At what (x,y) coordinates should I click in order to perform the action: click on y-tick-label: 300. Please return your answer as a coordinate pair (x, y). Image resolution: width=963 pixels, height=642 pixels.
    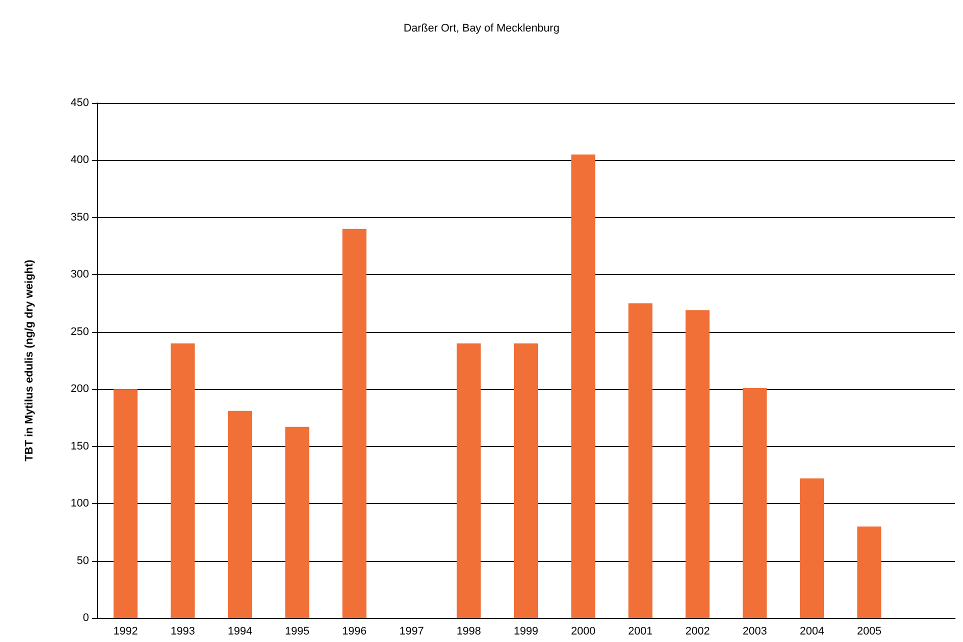
    Looking at the image, I should click on (79, 274).